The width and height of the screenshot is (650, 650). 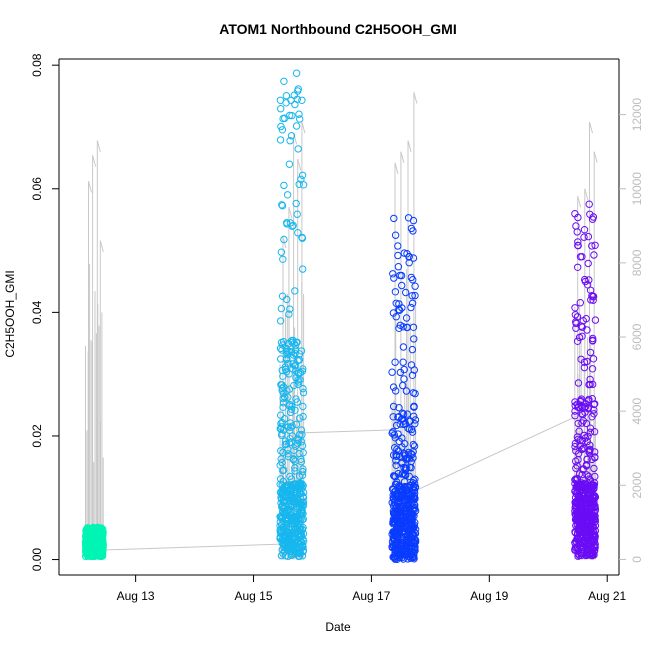 What do you see at coordinates (296, 73) in the screenshot?
I see `data-point-max` at bounding box center [296, 73].